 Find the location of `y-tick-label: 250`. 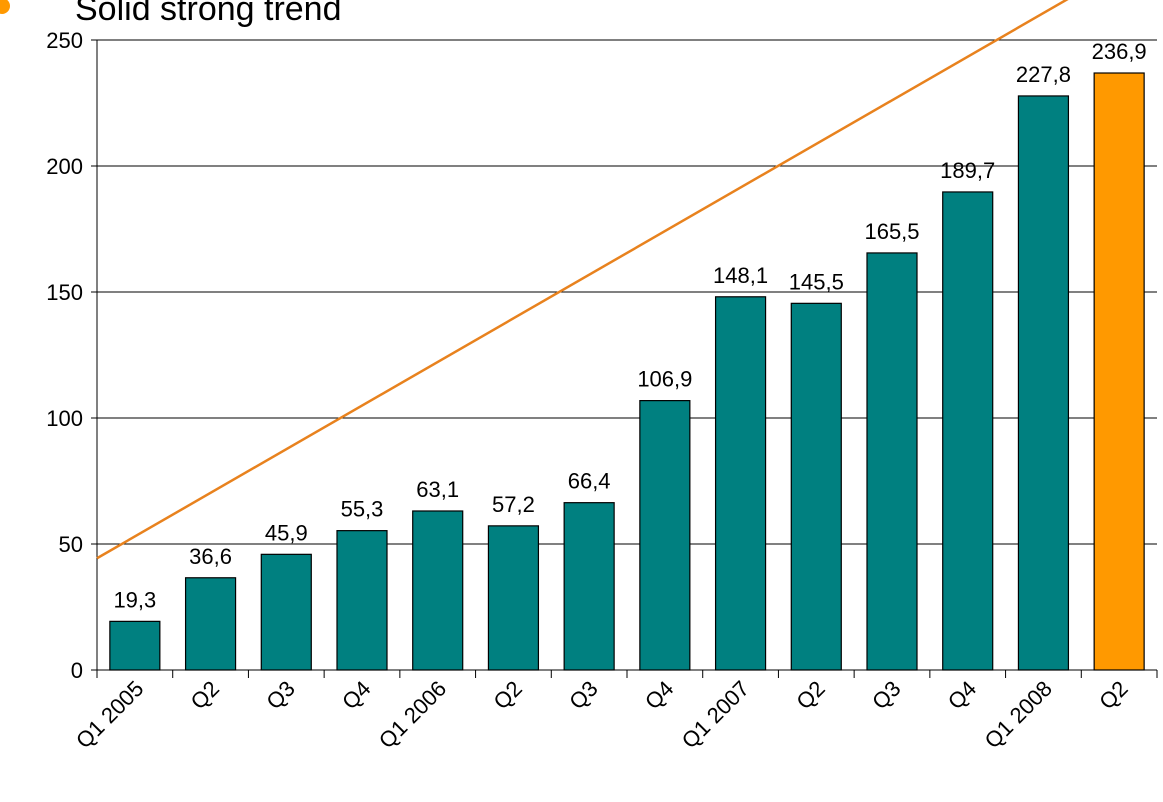

y-tick-label: 250 is located at coordinates (64, 40).